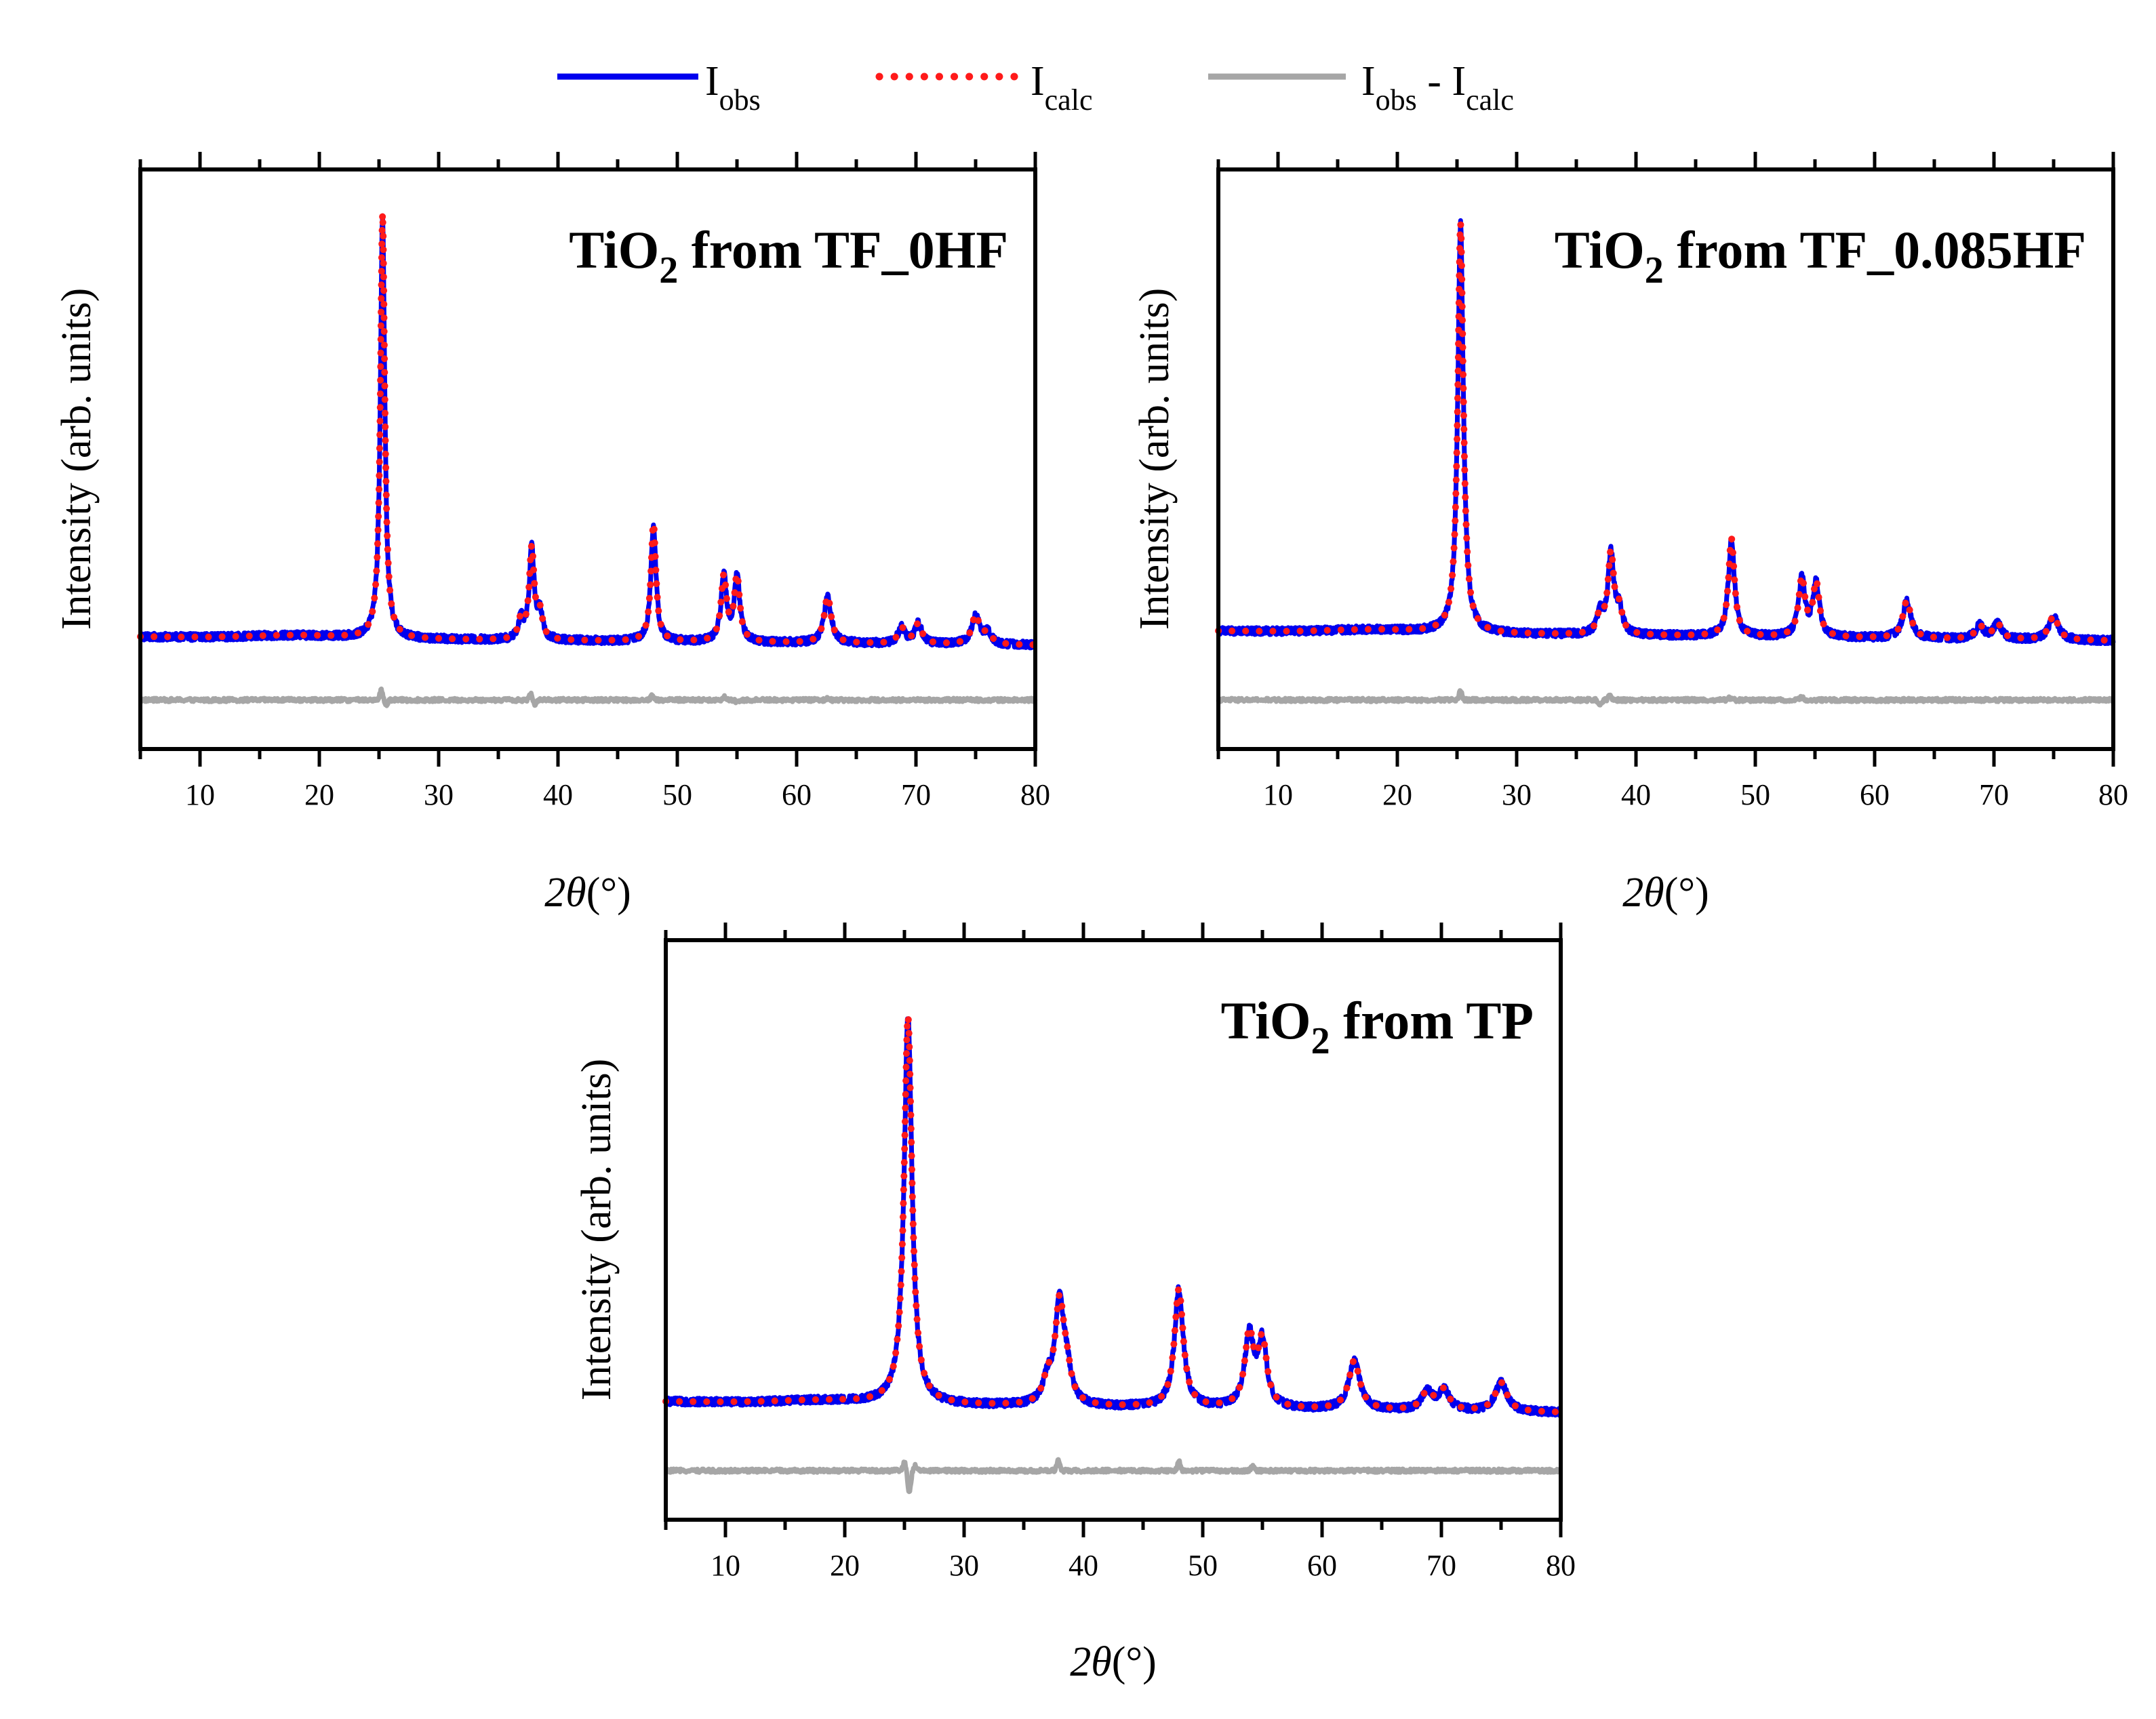 This screenshot has width=2156, height=1719. Describe the element at coordinates (1437, 87) in the screenshot. I see `legend-diff-label: Iobs - Icalc` at that location.